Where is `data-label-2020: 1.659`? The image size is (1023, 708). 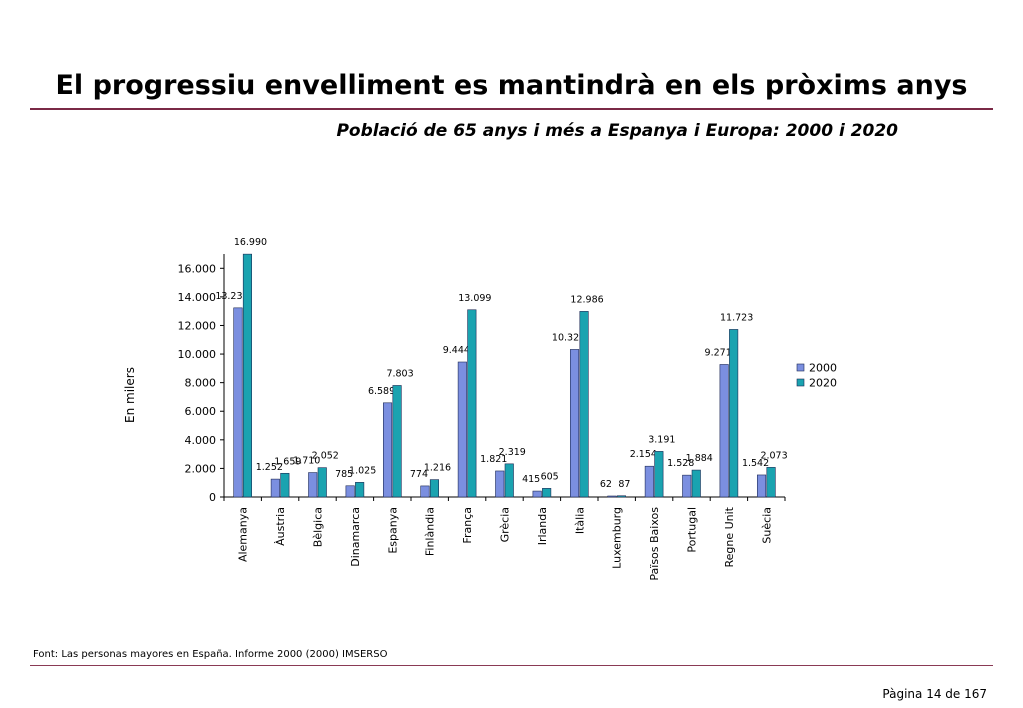
data-label-2020: 1.659 is located at coordinates (287, 461).